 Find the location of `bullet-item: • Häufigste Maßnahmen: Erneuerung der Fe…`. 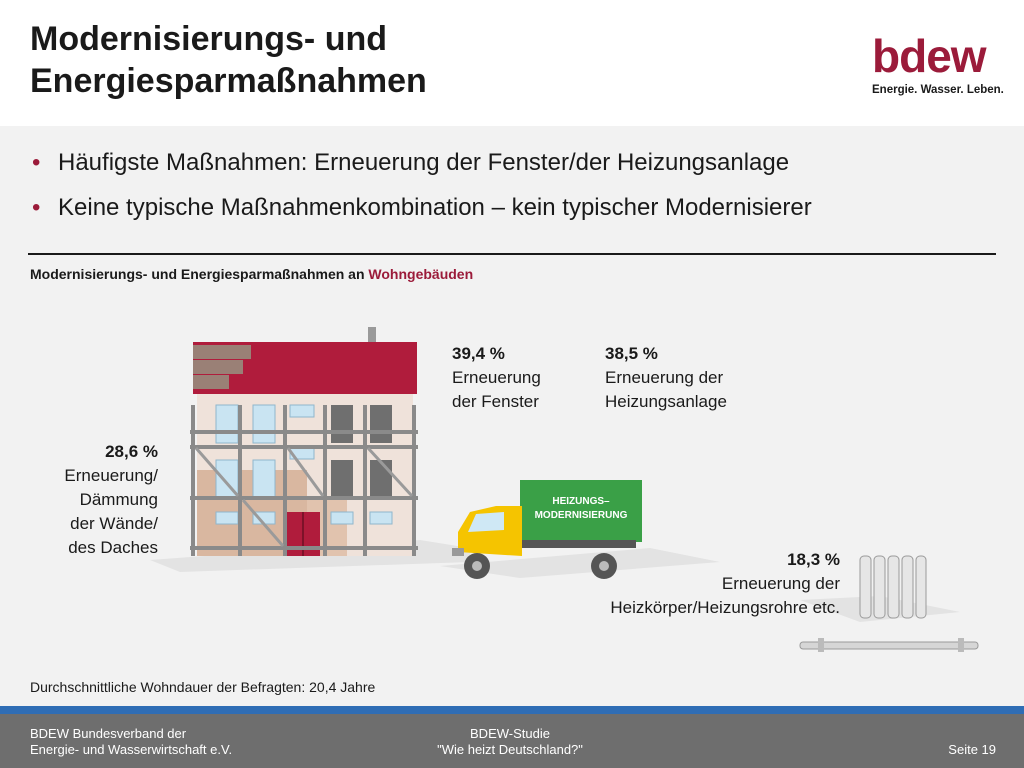

bullet-item: • Häufigste Maßnahmen: Erneuerung der Fe… is located at coordinates (510, 163).